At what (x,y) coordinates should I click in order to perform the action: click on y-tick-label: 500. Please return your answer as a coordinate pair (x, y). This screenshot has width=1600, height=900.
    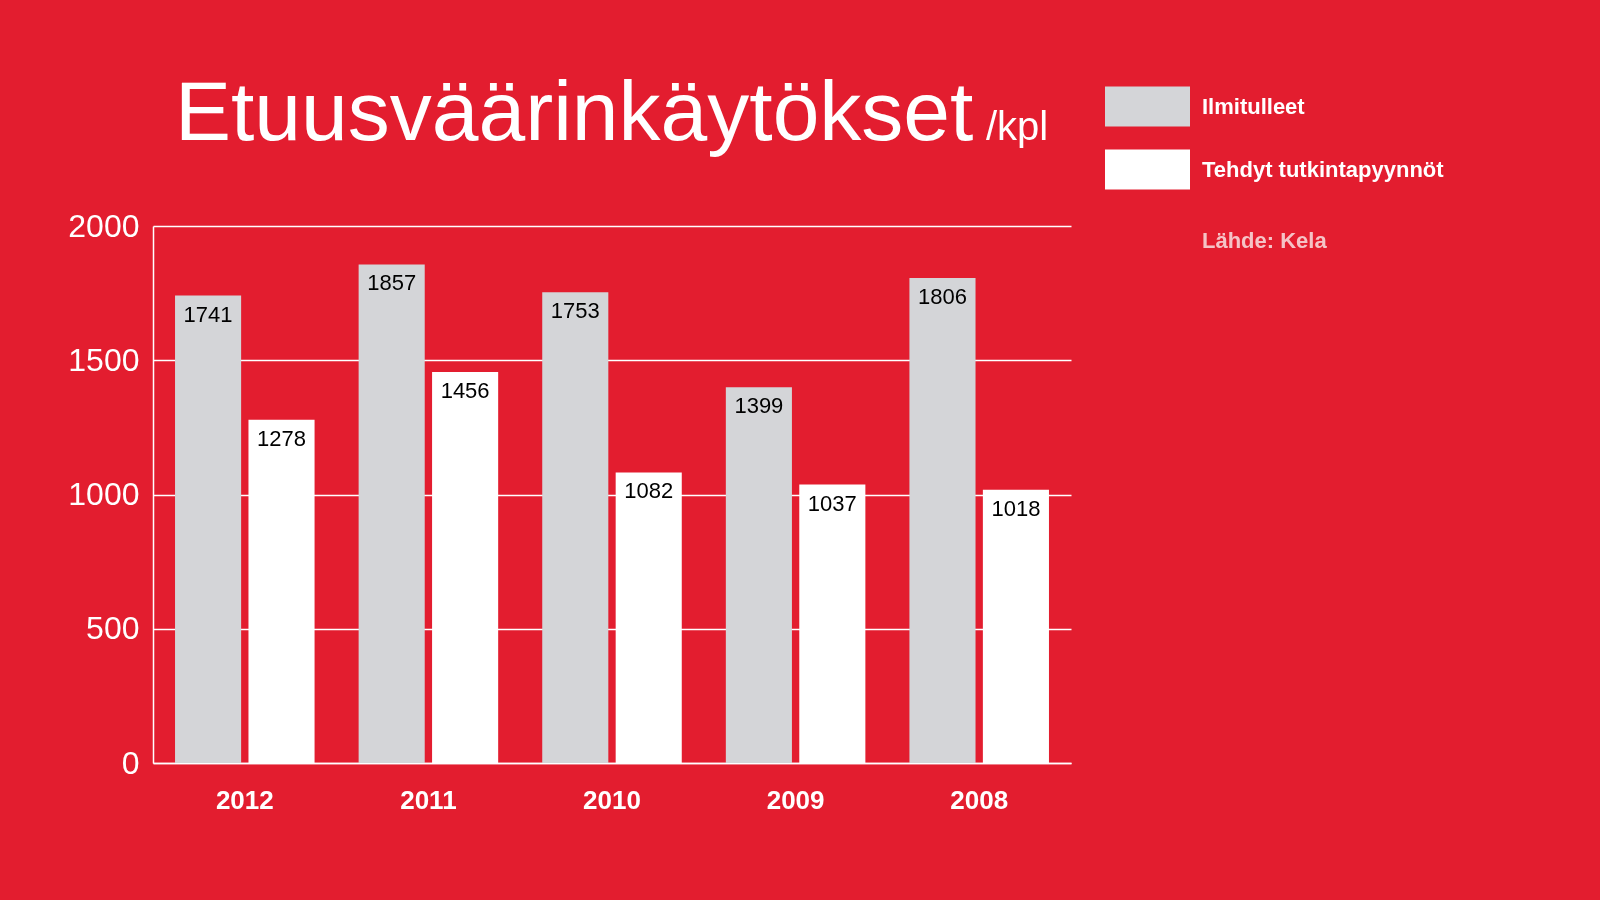
    Looking at the image, I should click on (113, 628).